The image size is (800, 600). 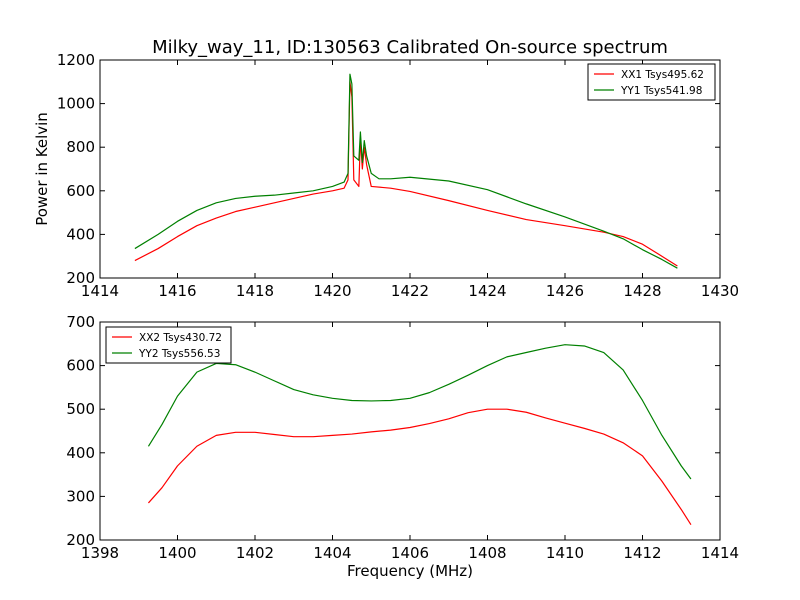 I want to click on x-tick-label: 1404, so click(x=332, y=553).